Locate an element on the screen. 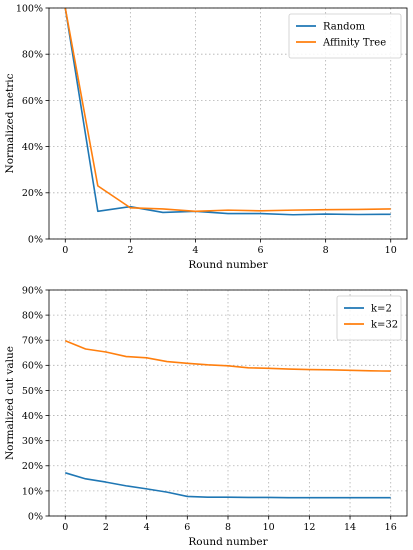 The image size is (413, 550). x-tick-label: 12 is located at coordinates (309, 527).